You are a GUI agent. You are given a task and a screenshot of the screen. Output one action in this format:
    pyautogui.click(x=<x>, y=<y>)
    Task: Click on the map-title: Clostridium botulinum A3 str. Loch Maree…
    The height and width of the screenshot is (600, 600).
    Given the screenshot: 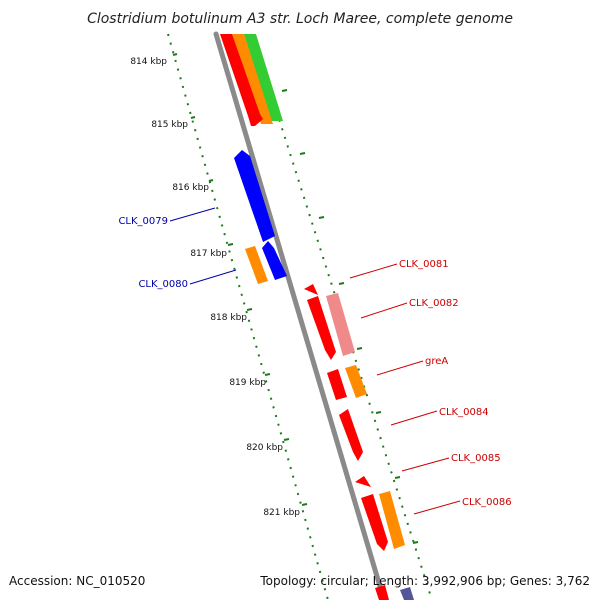 What is the action you would take?
    pyautogui.click(x=300, y=19)
    